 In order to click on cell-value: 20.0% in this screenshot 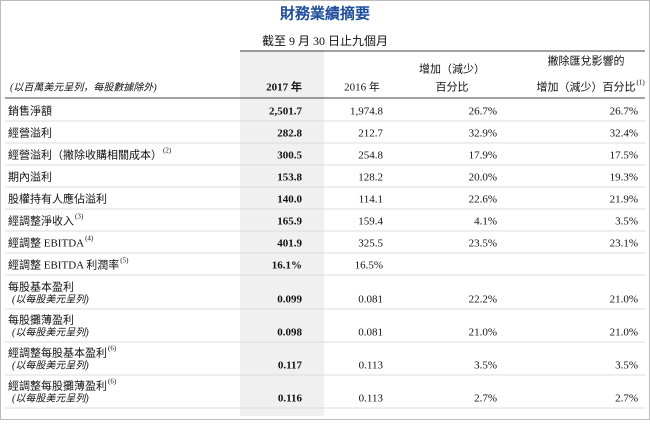, I will do `click(483, 178)`.